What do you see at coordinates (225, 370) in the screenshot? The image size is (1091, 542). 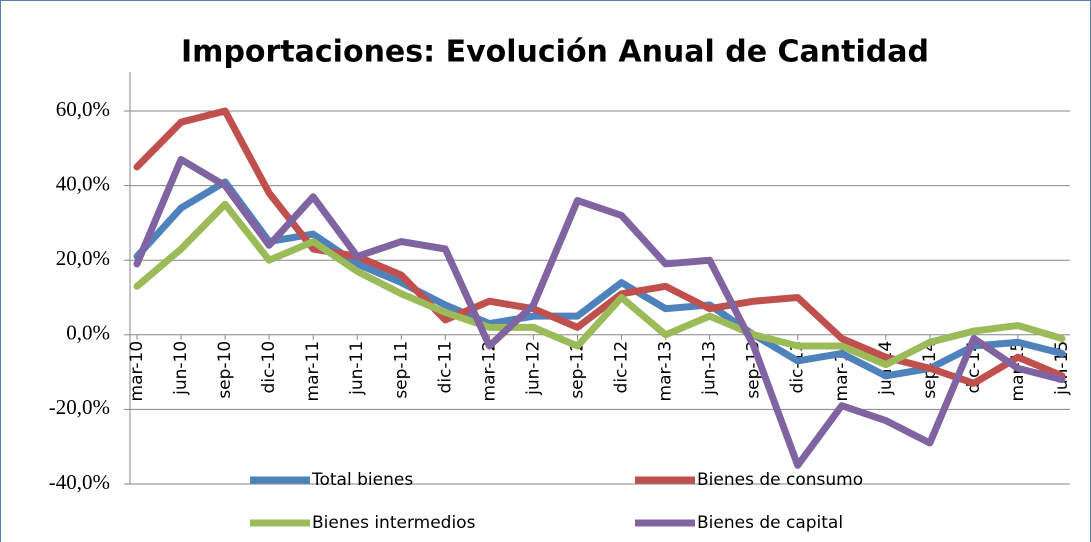 I see `x-tick-label: sep-10` at bounding box center [225, 370].